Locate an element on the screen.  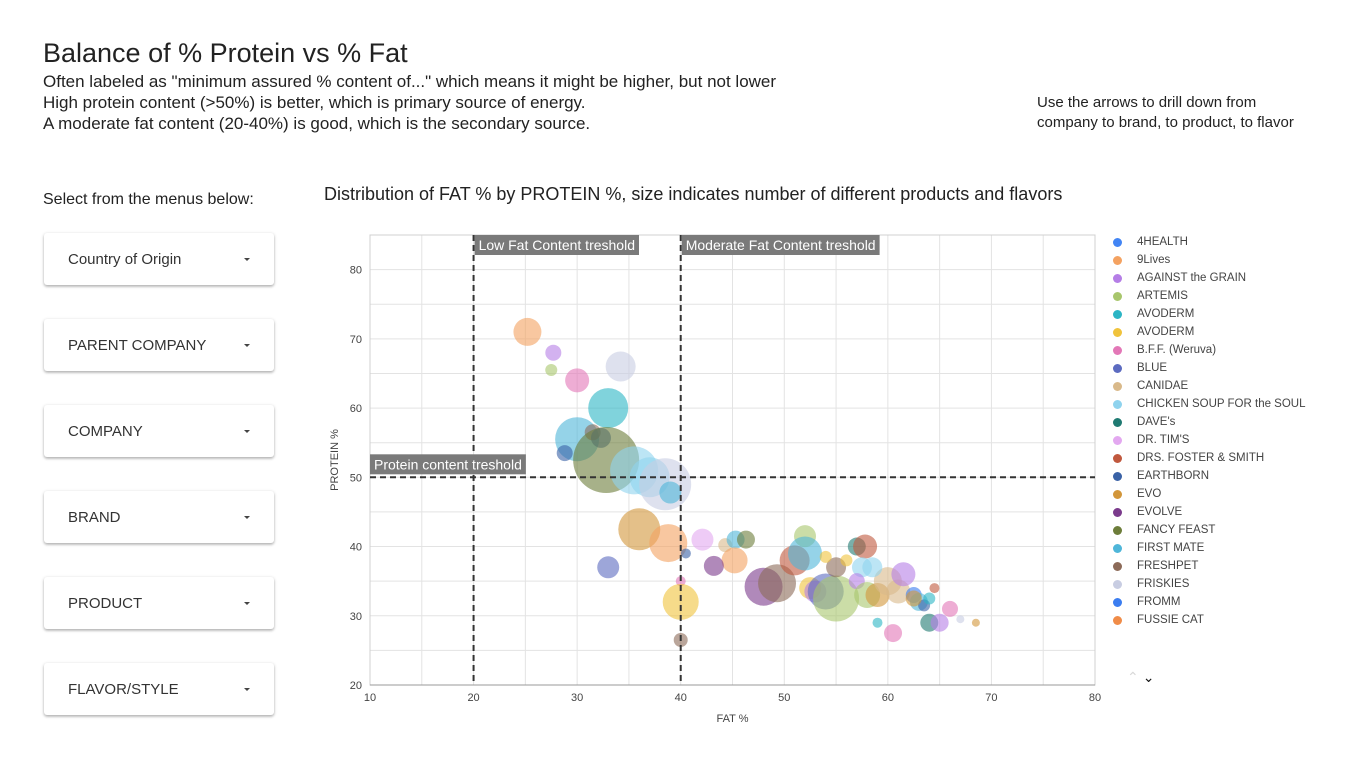
legend-label: FIRST MATE is located at coordinates (1171, 548).